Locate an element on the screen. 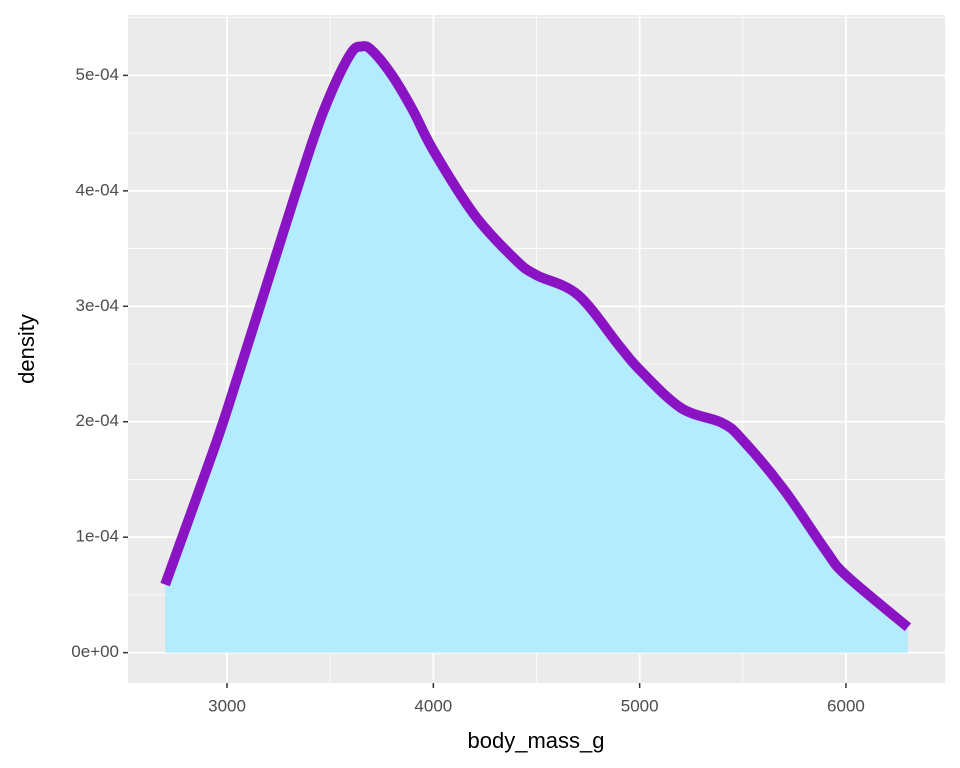  y-tick-label: 0e+00 is located at coordinates (95, 651).